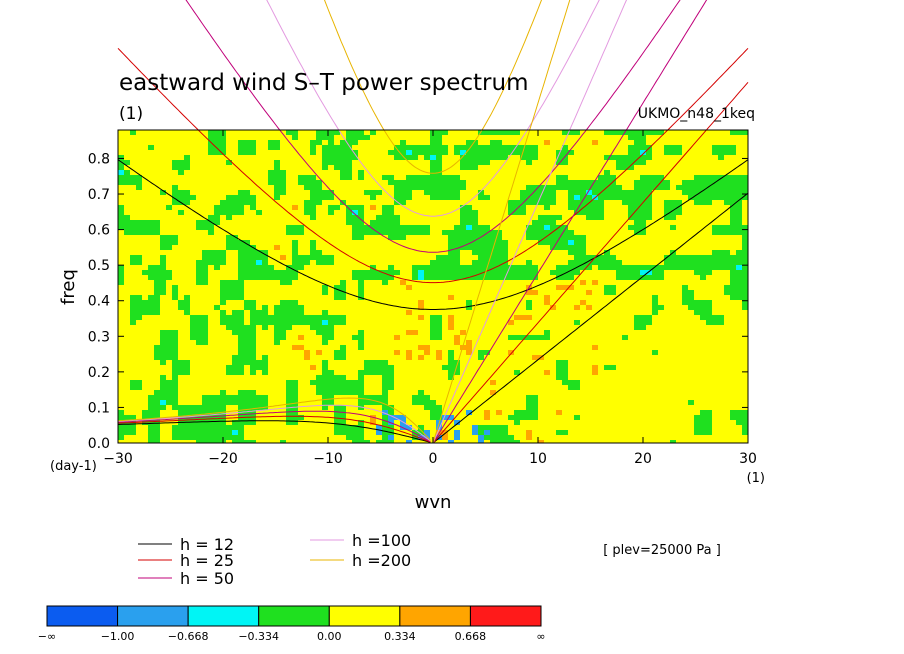 The image size is (904, 654). What do you see at coordinates (207, 578) in the screenshot?
I see `legend-label: h = 50` at bounding box center [207, 578].